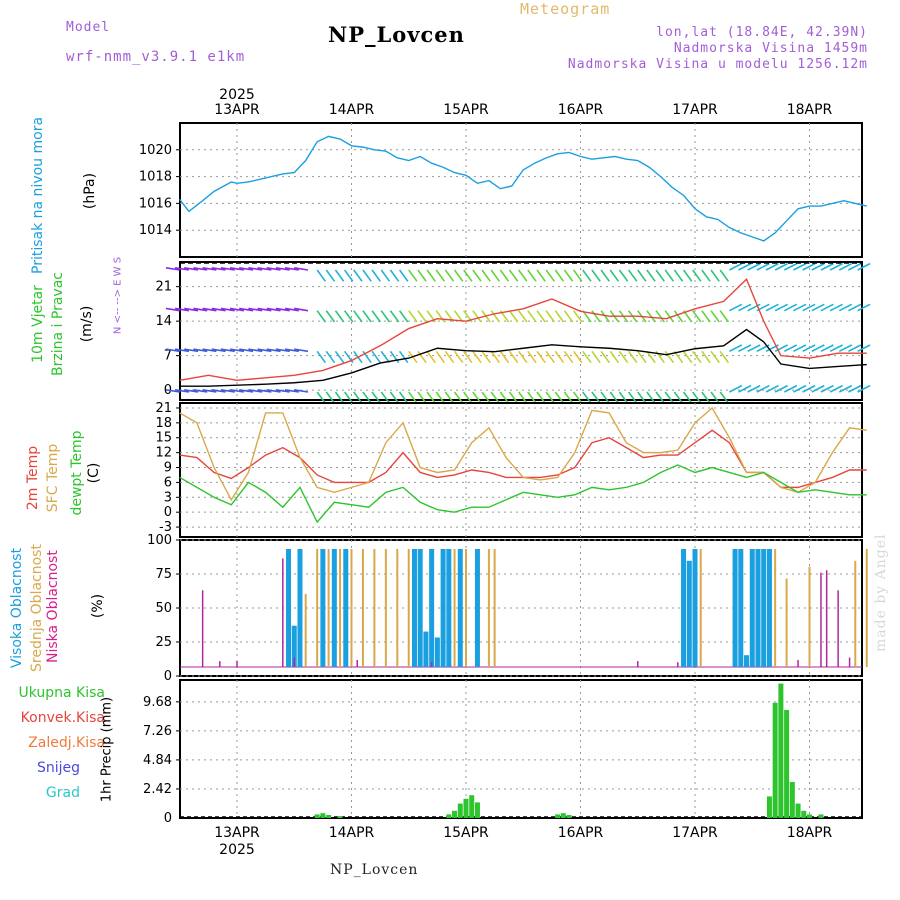 Image resolution: width=900 pixels, height=900 pixels. Describe the element at coordinates (58, 768) in the screenshot. I see `precip-snow-label: Snijeg` at that location.